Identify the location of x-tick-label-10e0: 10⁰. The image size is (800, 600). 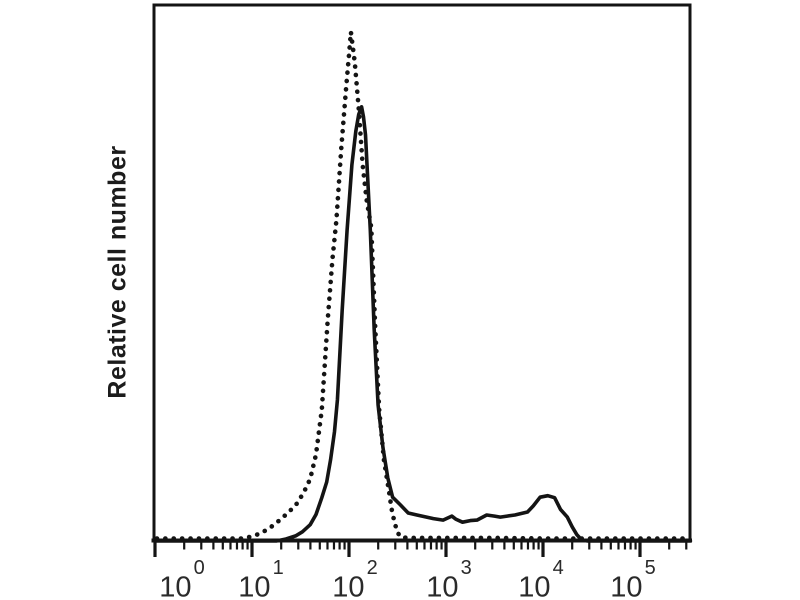
(181, 579).